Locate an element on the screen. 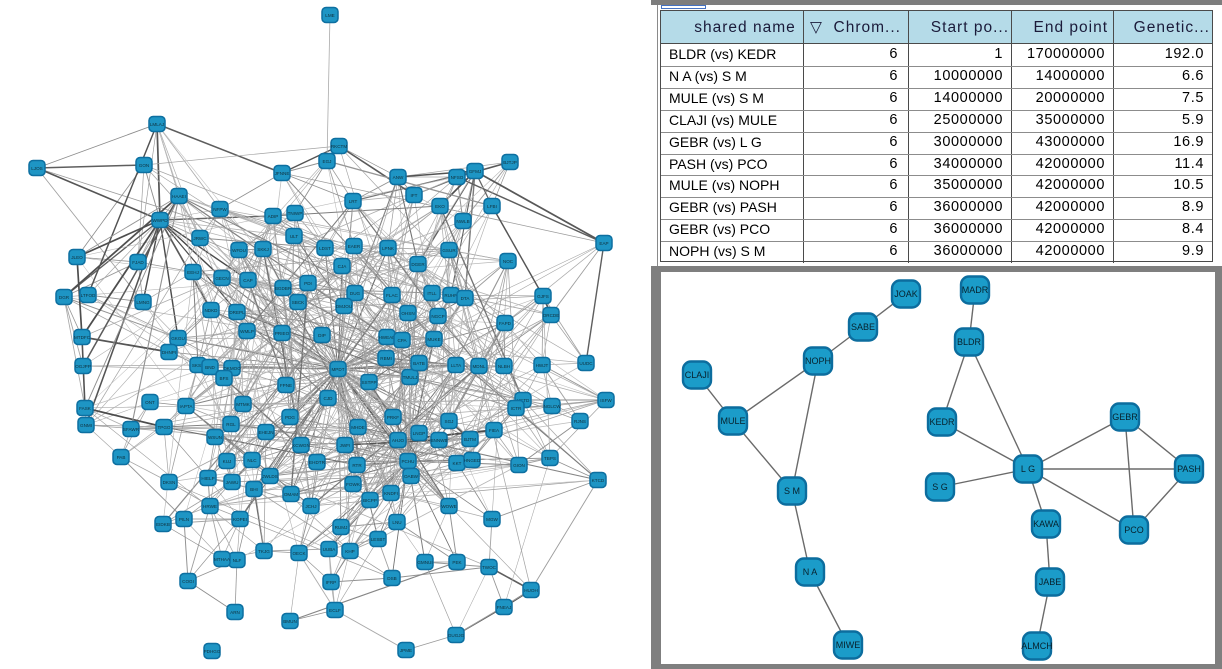  svg-text: LESBT is located at coordinates (378, 539).